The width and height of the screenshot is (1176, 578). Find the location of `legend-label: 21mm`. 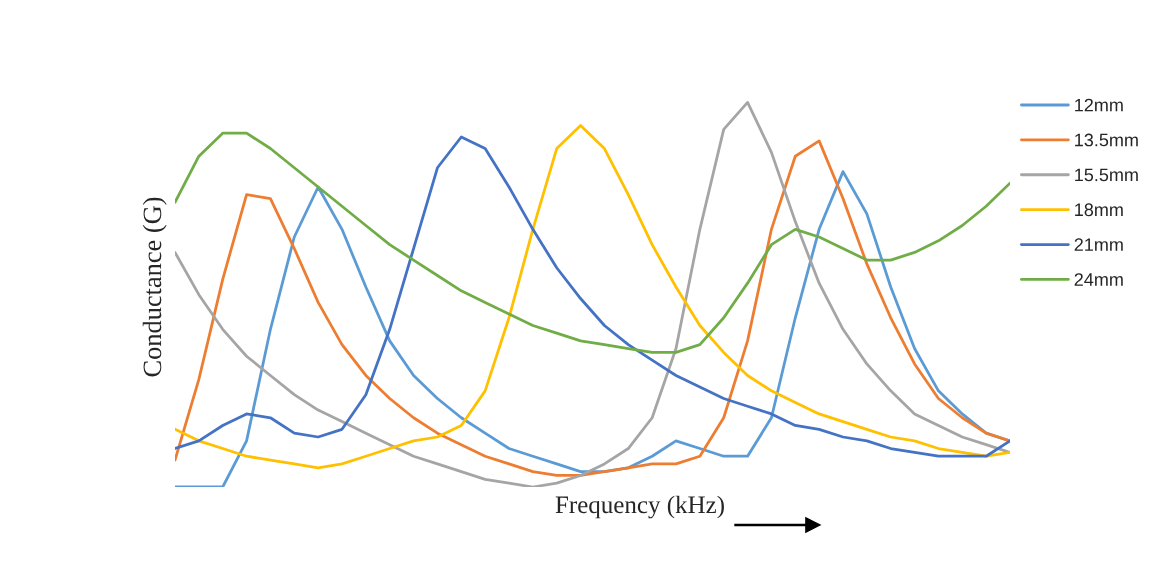

legend-label: 21mm is located at coordinates (1098, 244).